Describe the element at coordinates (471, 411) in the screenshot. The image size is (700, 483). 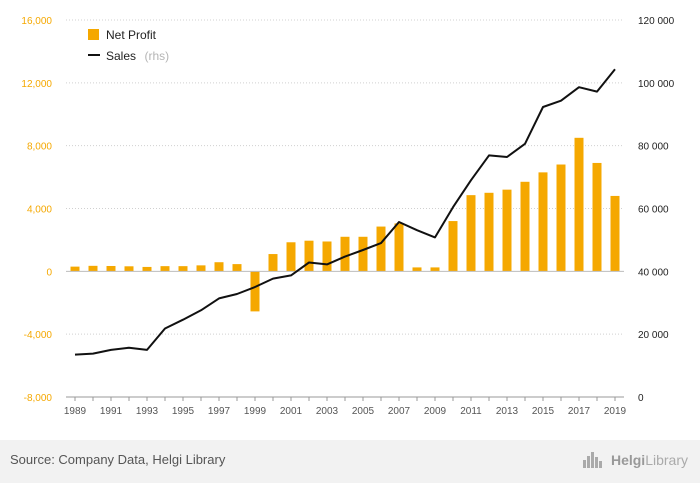
I see `x-tick-label: 2011` at that location.